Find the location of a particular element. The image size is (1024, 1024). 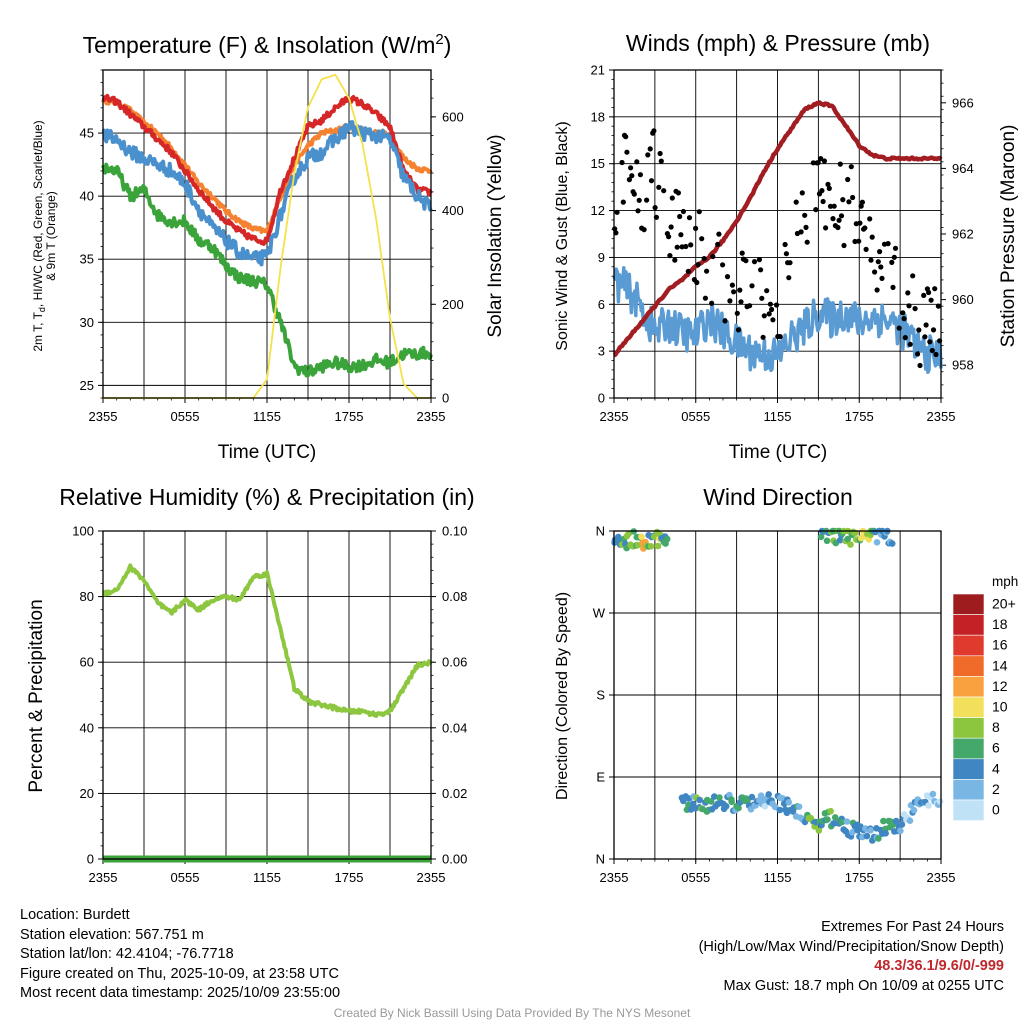

y2-tick-label: 0.06 is located at coordinates (454, 662).